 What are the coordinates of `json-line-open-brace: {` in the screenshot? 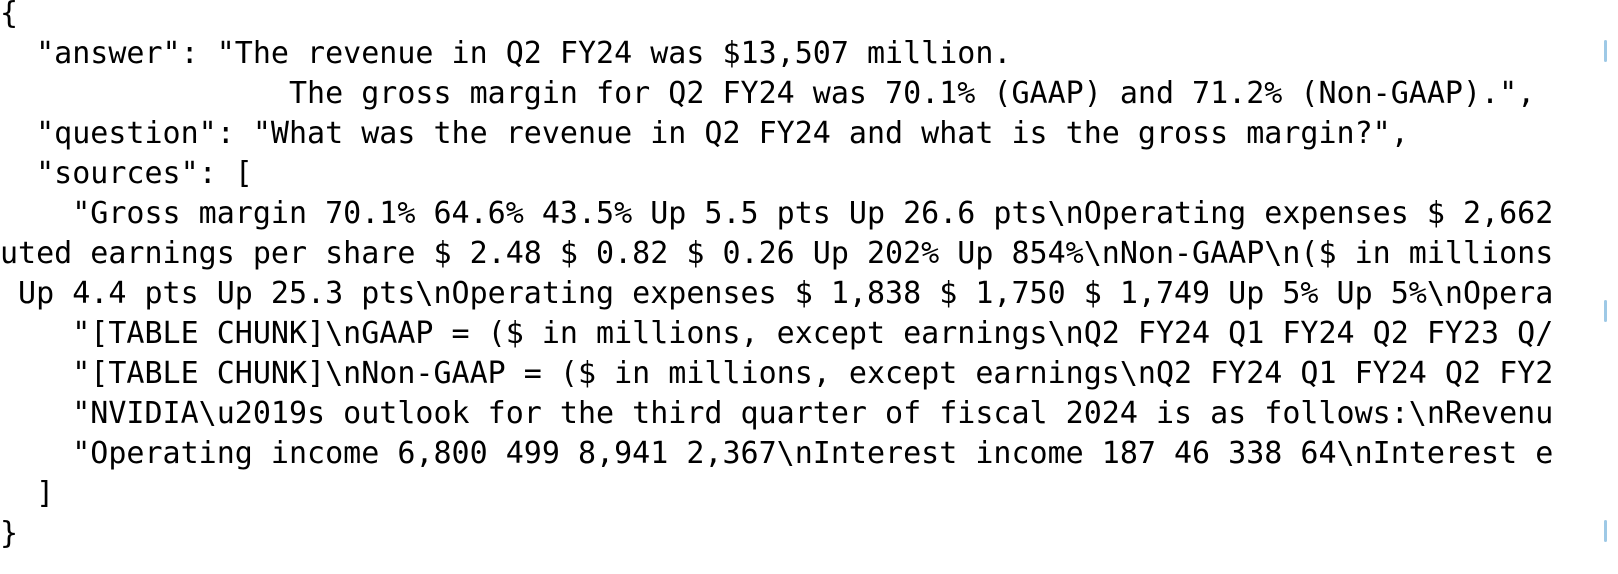 It's located at (9, 15).